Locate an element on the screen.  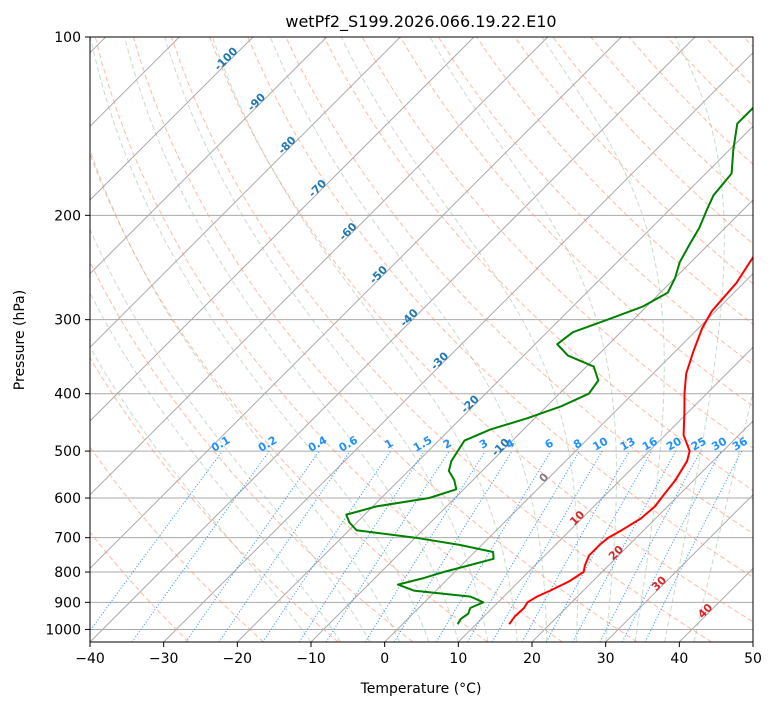
chart-title: wetPf2_S199.2026.066.19.22.E10 is located at coordinates (420, 22).